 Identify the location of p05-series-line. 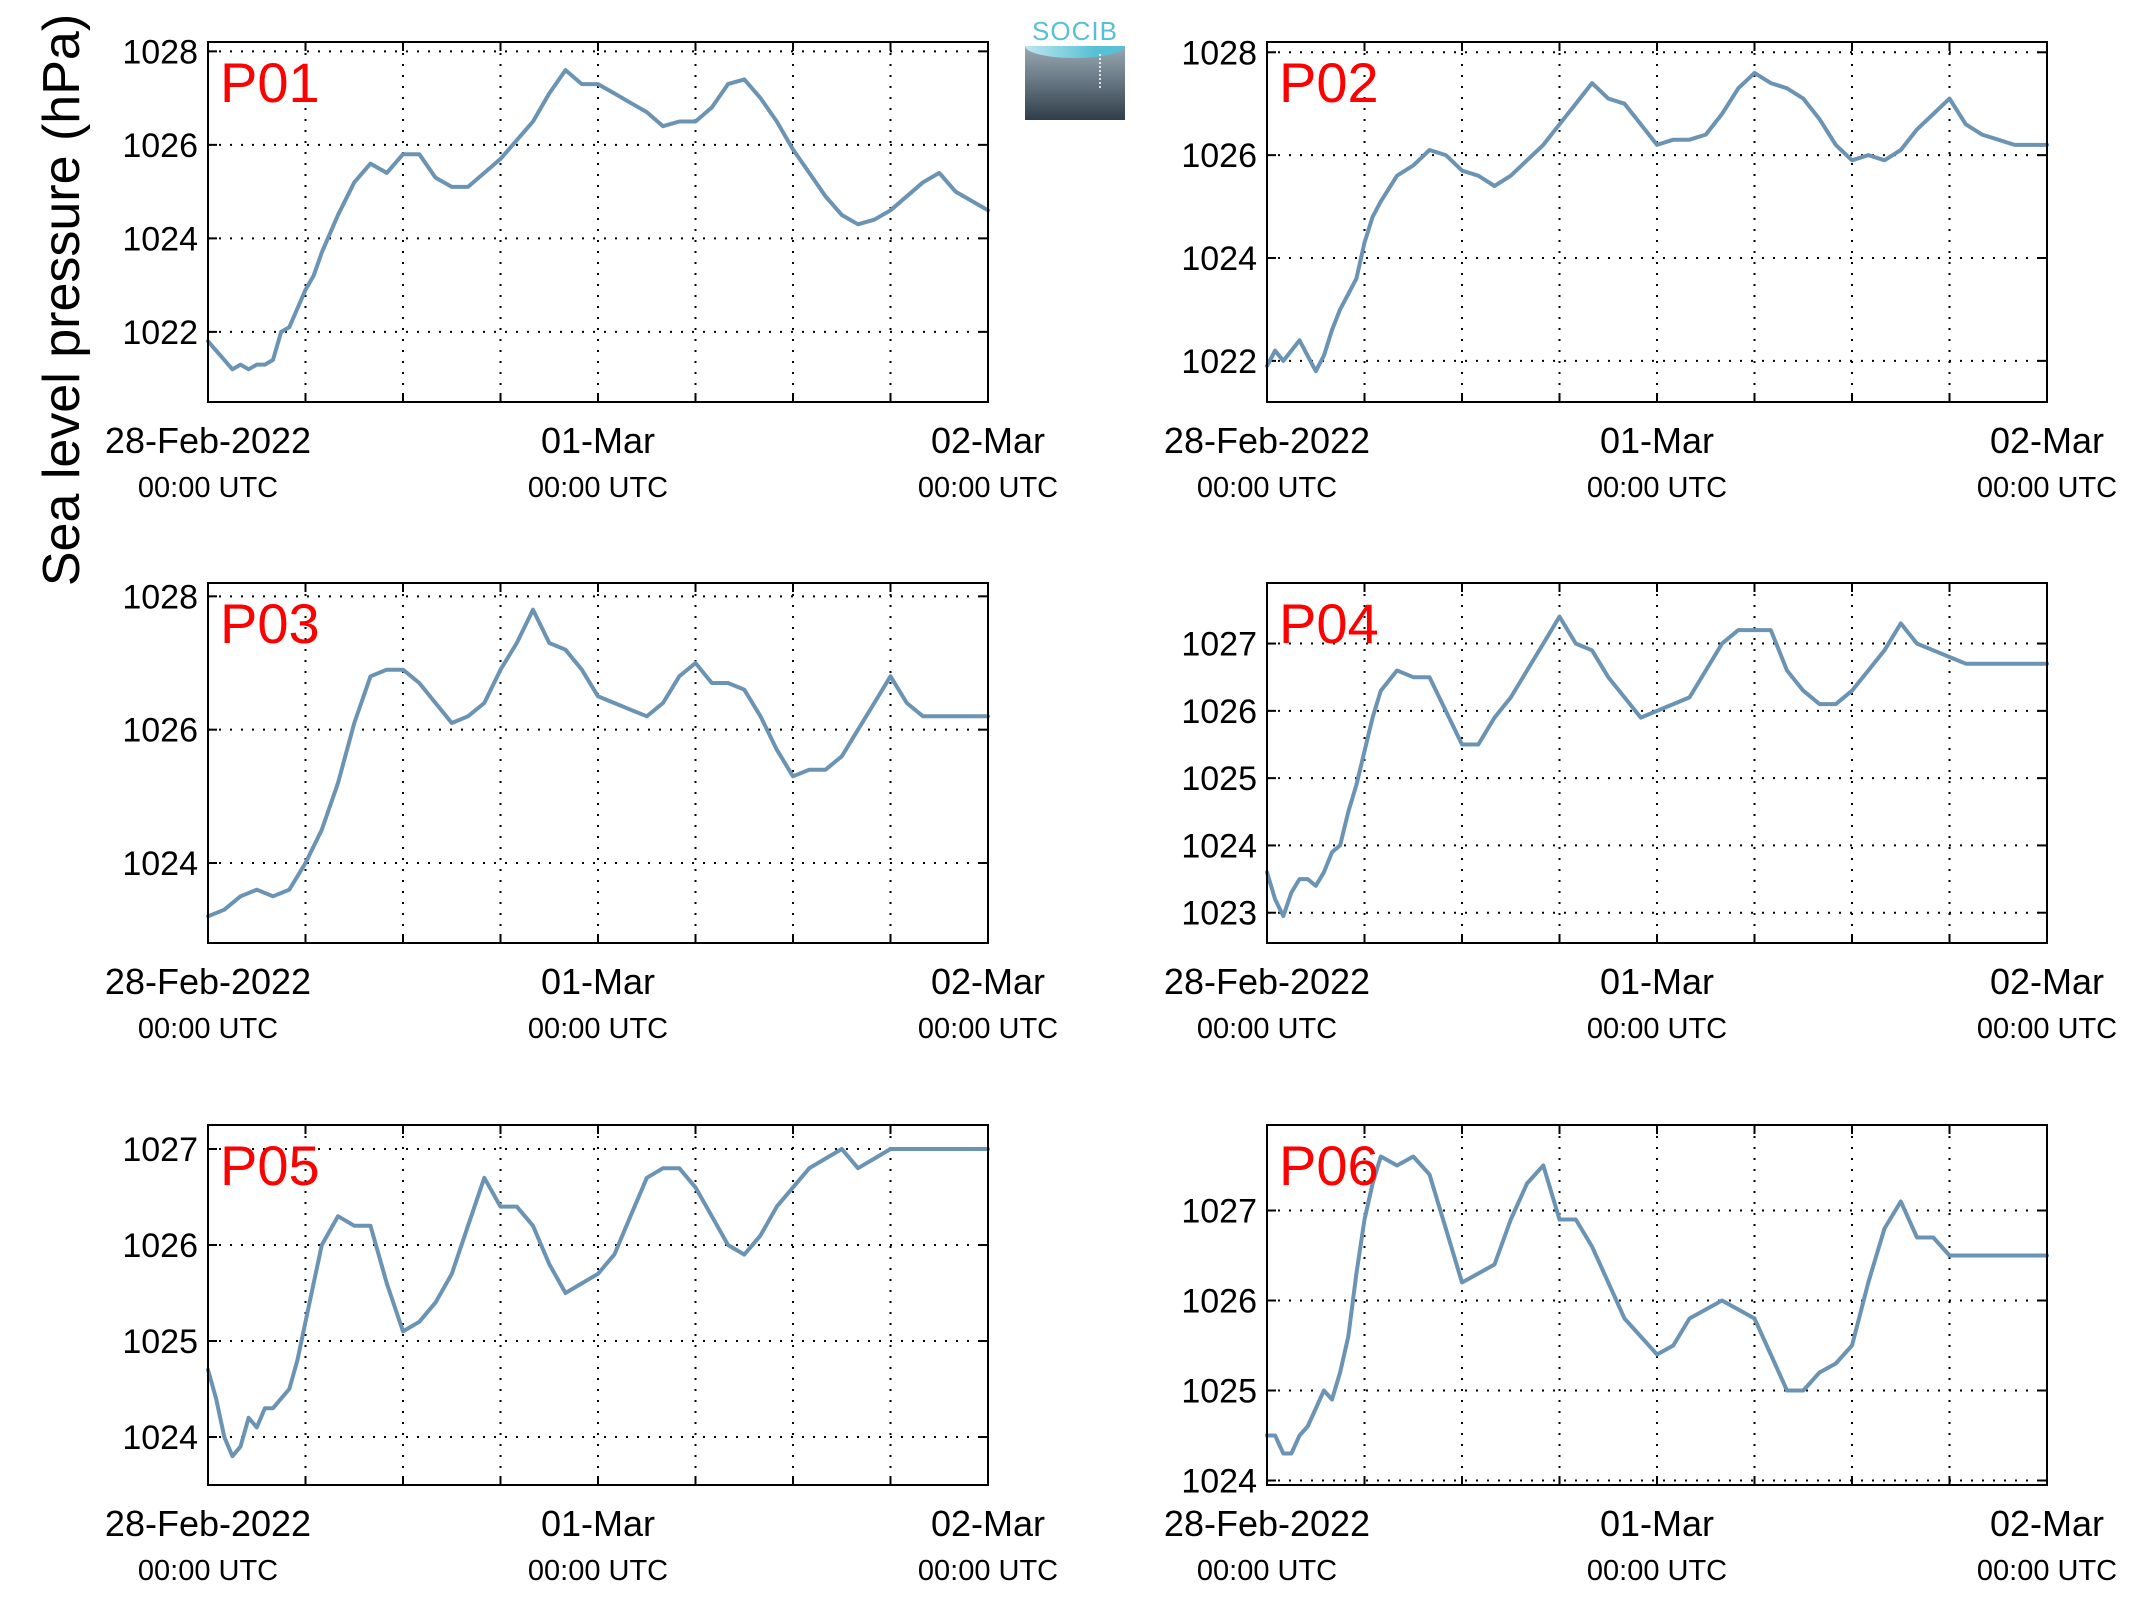
(598, 1303).